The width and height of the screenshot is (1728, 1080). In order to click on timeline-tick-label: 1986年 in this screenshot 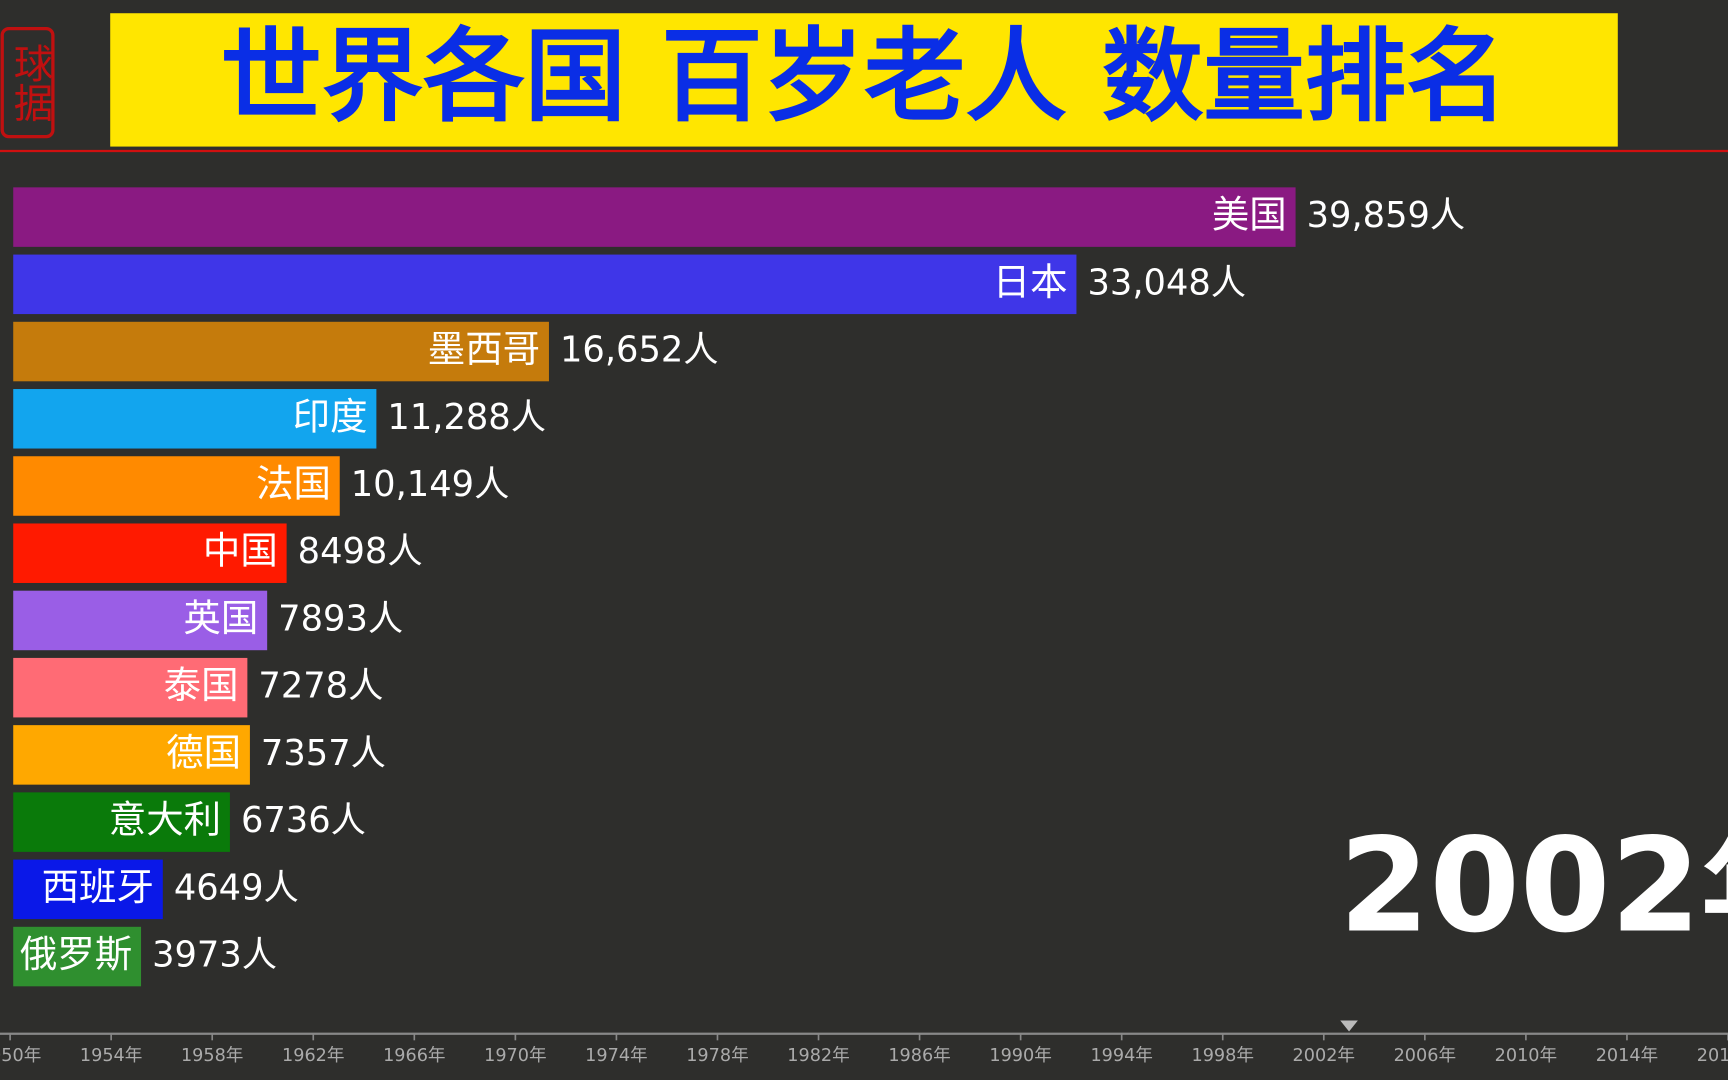, I will do `click(919, 1055)`.